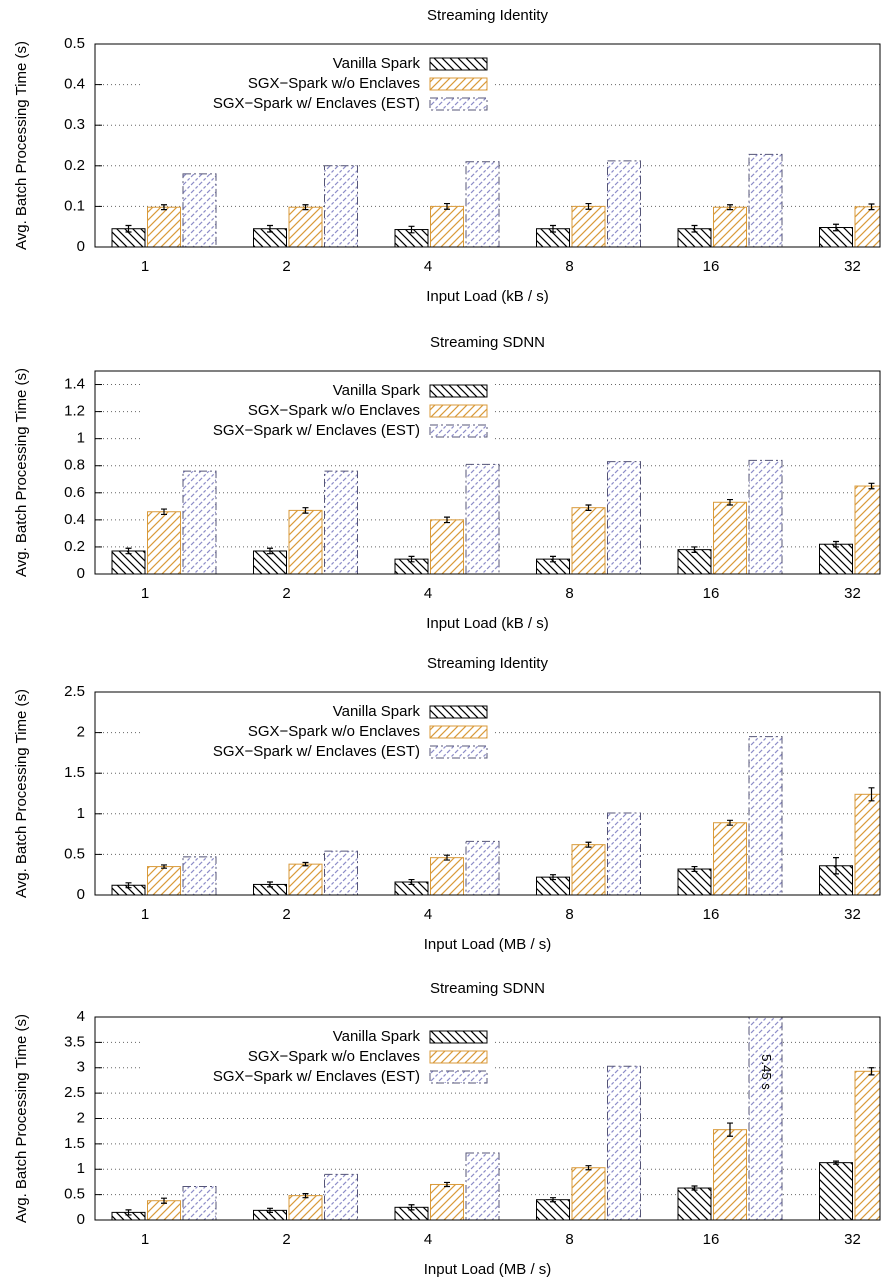  Describe the element at coordinates (74, 411) in the screenshot. I see `y-tick-label: 1.2` at that location.